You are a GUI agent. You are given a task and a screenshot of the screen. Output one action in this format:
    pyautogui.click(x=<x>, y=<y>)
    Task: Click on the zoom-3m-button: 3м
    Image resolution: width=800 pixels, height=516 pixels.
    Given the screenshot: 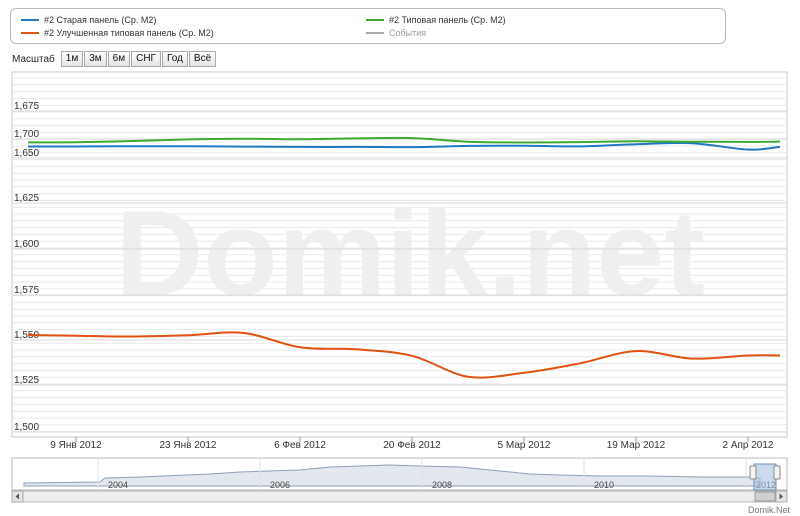 What is the action you would take?
    pyautogui.click(x=95, y=59)
    